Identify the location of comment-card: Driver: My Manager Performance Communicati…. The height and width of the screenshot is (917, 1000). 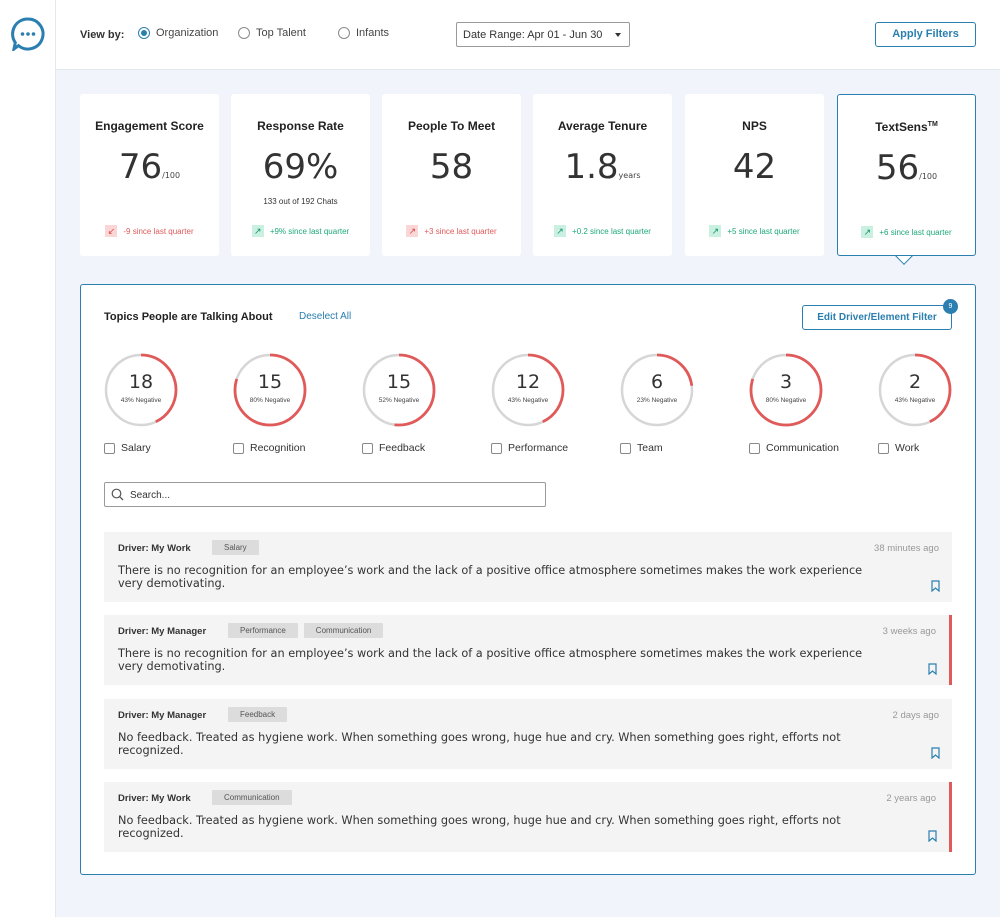
(528, 650).